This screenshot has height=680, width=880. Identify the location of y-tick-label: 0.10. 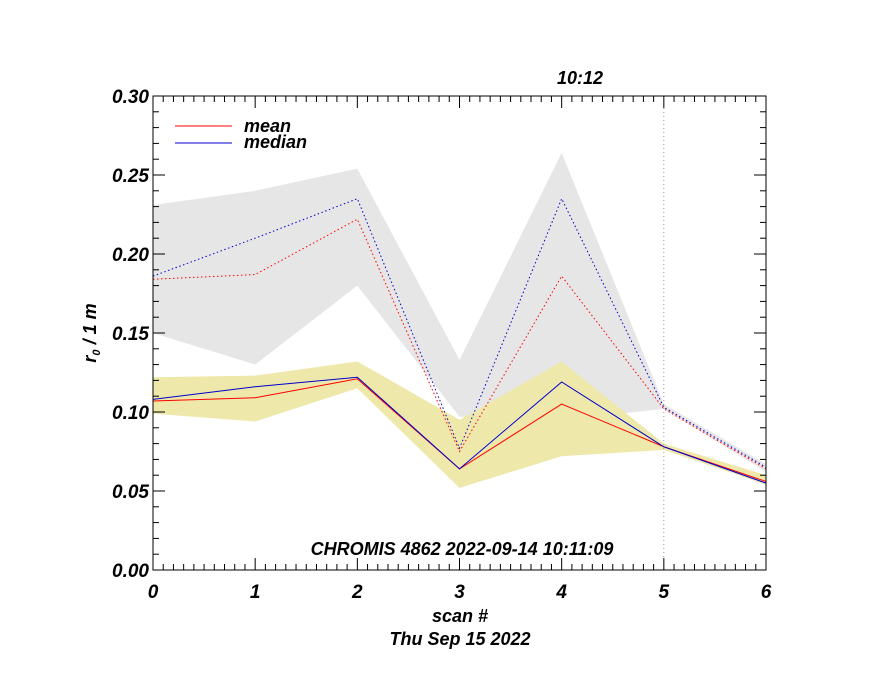
(130, 413).